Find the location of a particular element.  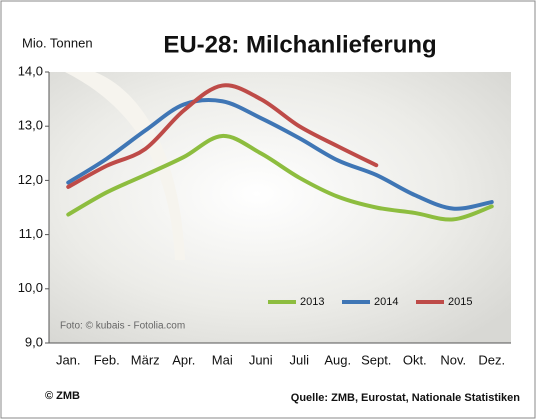

y-tick-label: 11,0 is located at coordinates (31, 233).